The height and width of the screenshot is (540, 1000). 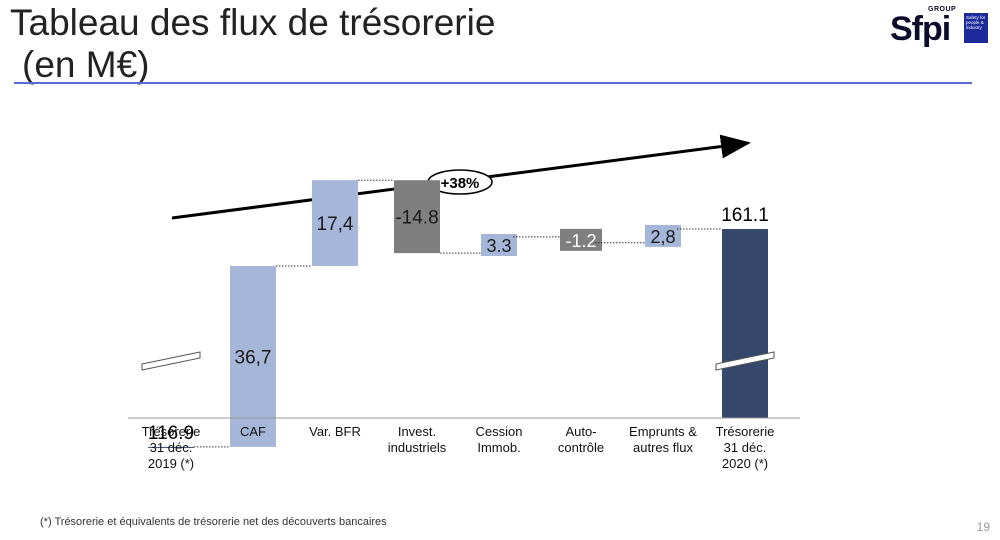 I want to click on x-tick-label: Cession, so click(x=499, y=431).